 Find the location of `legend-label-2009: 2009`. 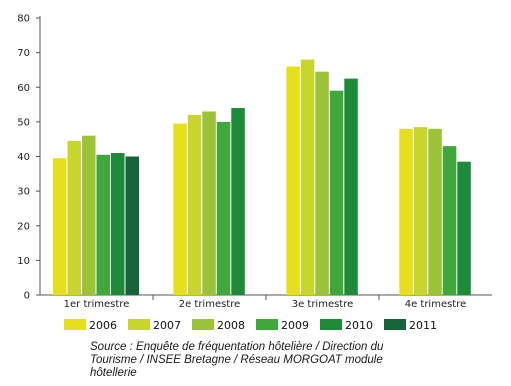

legend-label-2009: 2009 is located at coordinates (295, 325).